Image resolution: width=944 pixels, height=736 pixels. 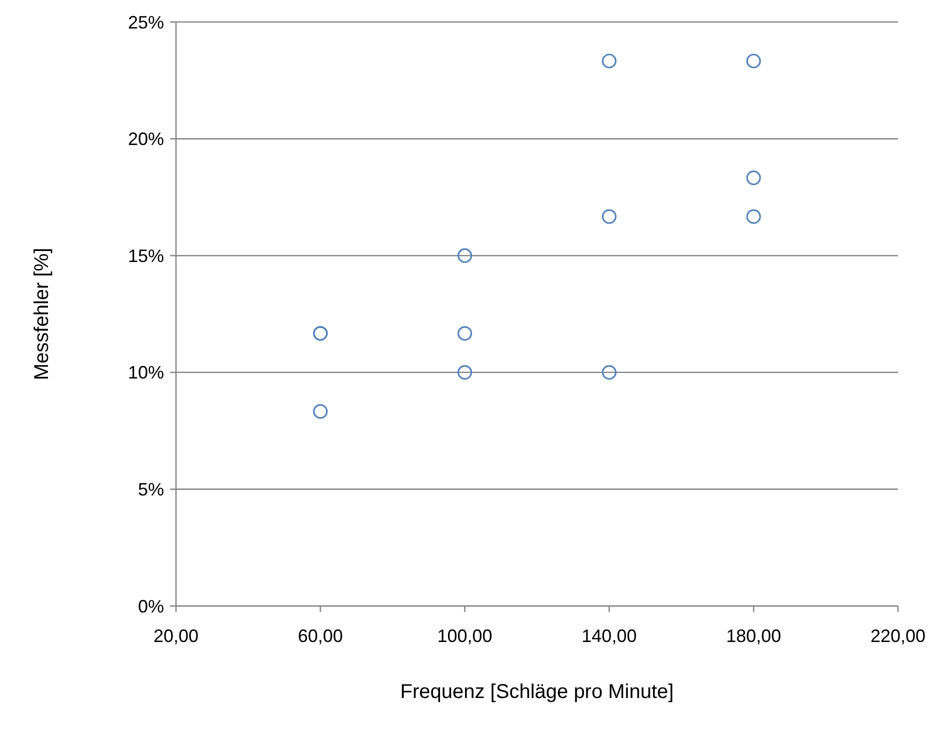 What do you see at coordinates (146, 139) in the screenshot?
I see `y-tick-label: 20%` at bounding box center [146, 139].